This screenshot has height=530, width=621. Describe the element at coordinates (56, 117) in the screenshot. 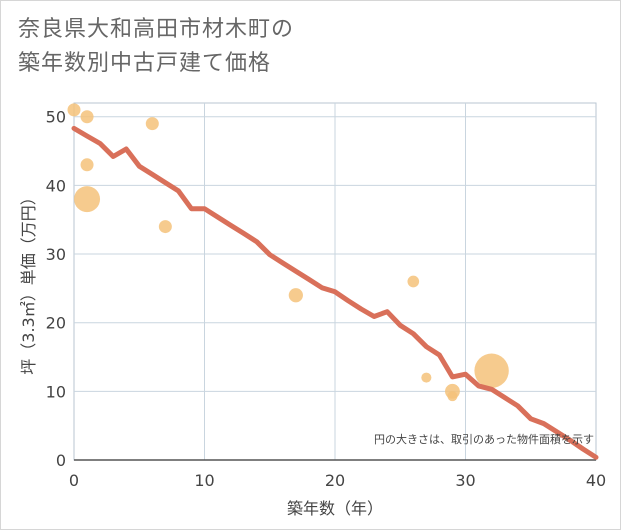

I see `y-tick-label: 50` at that location.